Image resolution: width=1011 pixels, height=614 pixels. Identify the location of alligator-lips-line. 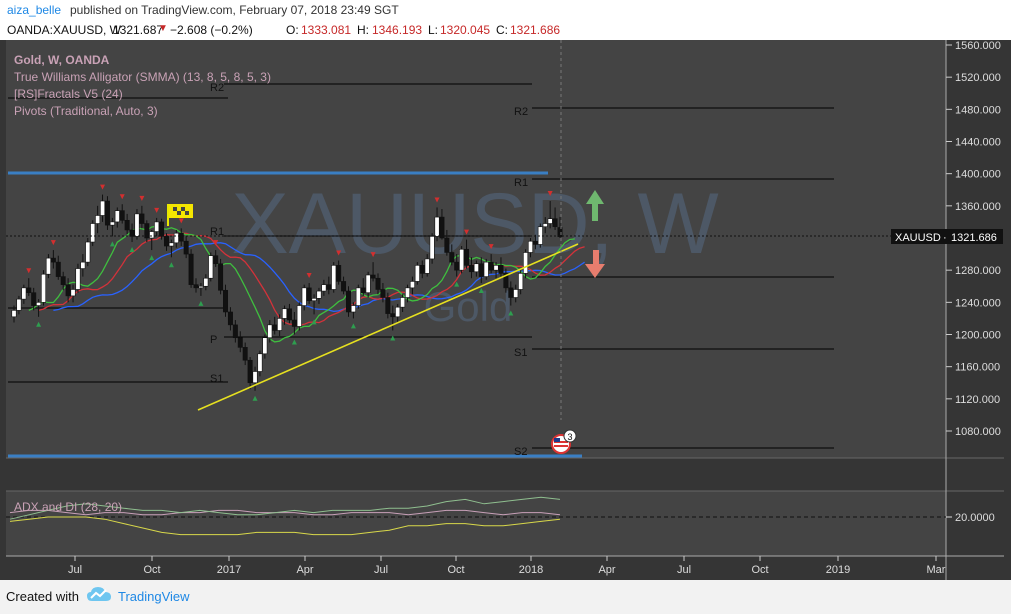
(301, 284).